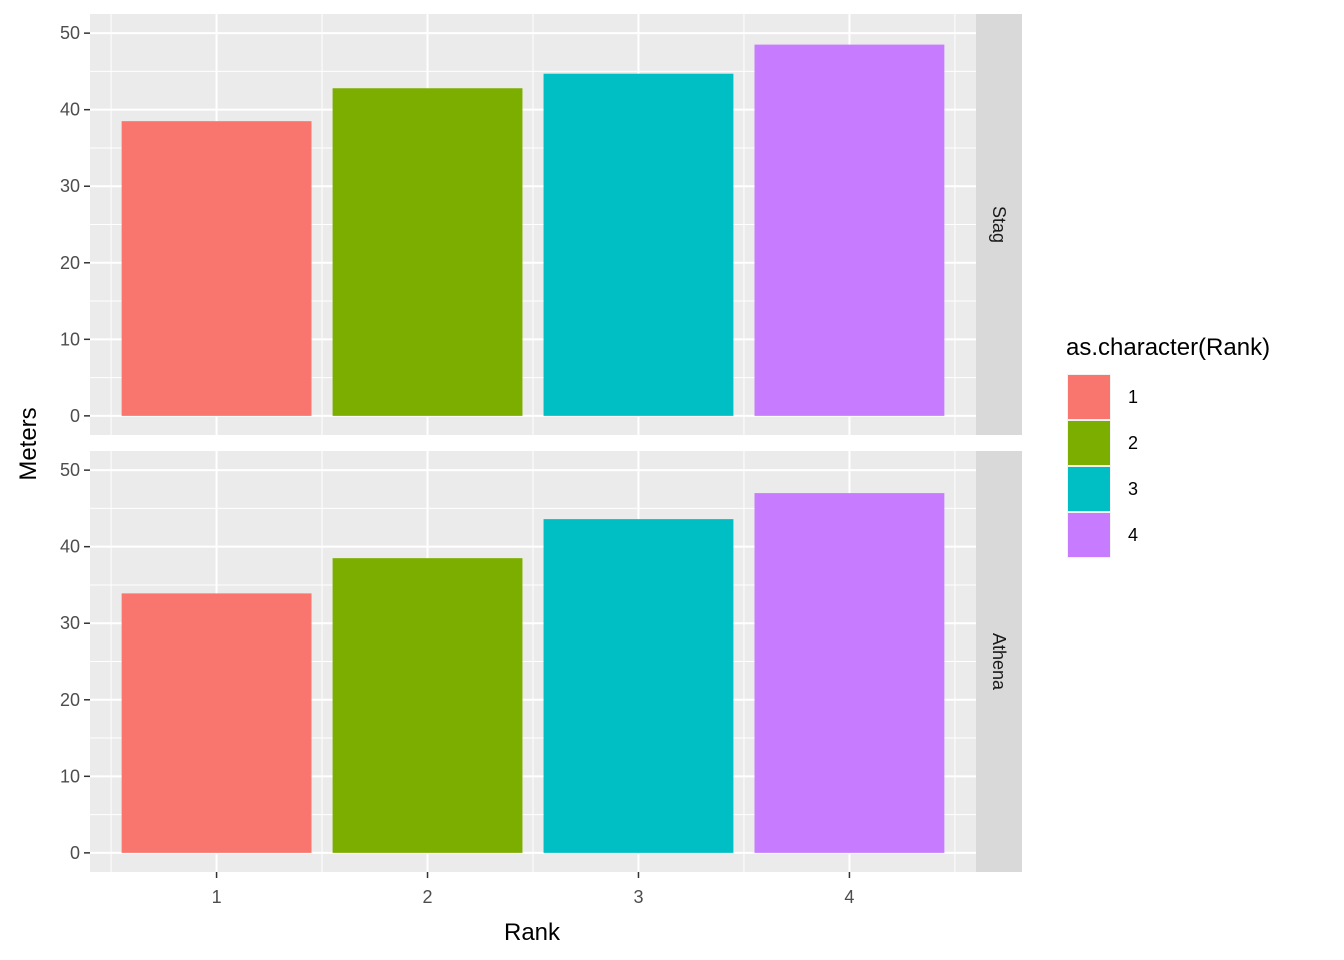 The width and height of the screenshot is (1344, 960). Describe the element at coordinates (428, 897) in the screenshot. I see `x-tick-label: 2` at that location.